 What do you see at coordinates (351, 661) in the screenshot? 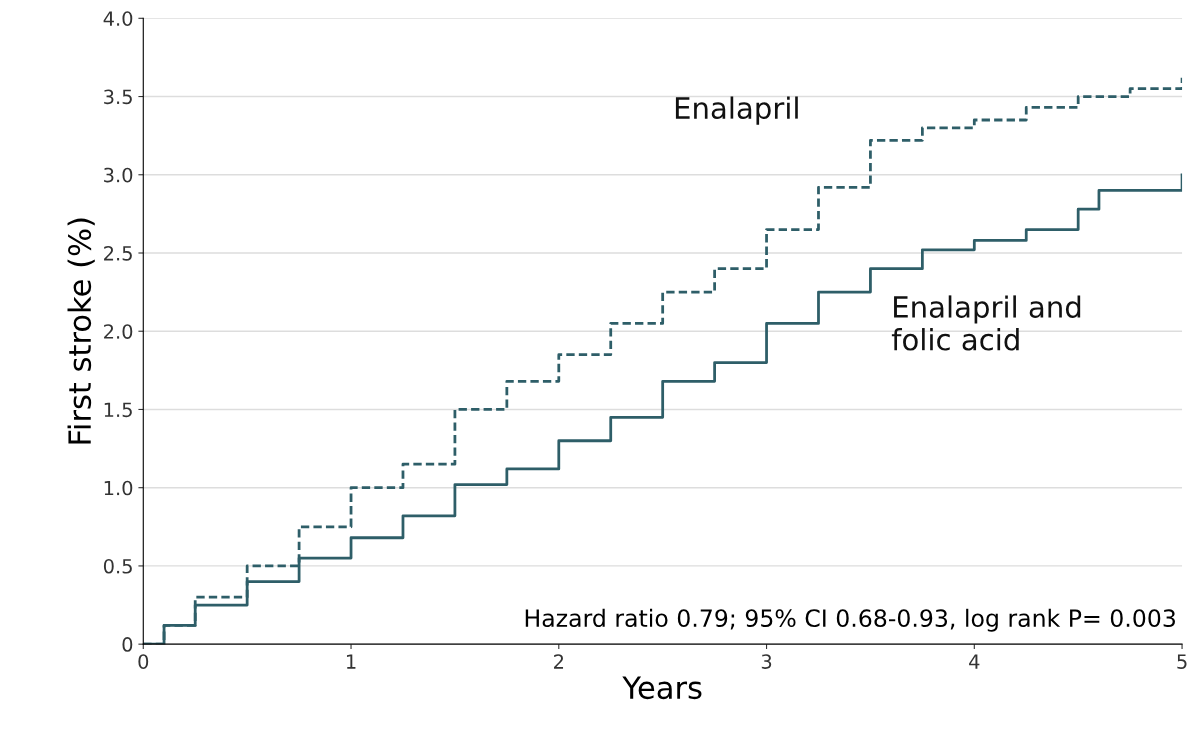
I see `x-tick-label: 1` at bounding box center [351, 661].